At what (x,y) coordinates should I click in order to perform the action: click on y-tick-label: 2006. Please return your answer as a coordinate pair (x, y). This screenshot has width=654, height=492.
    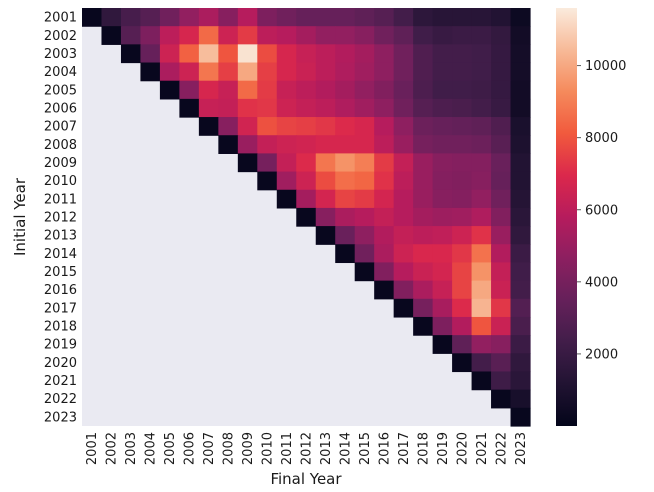
    Looking at the image, I should click on (60, 108).